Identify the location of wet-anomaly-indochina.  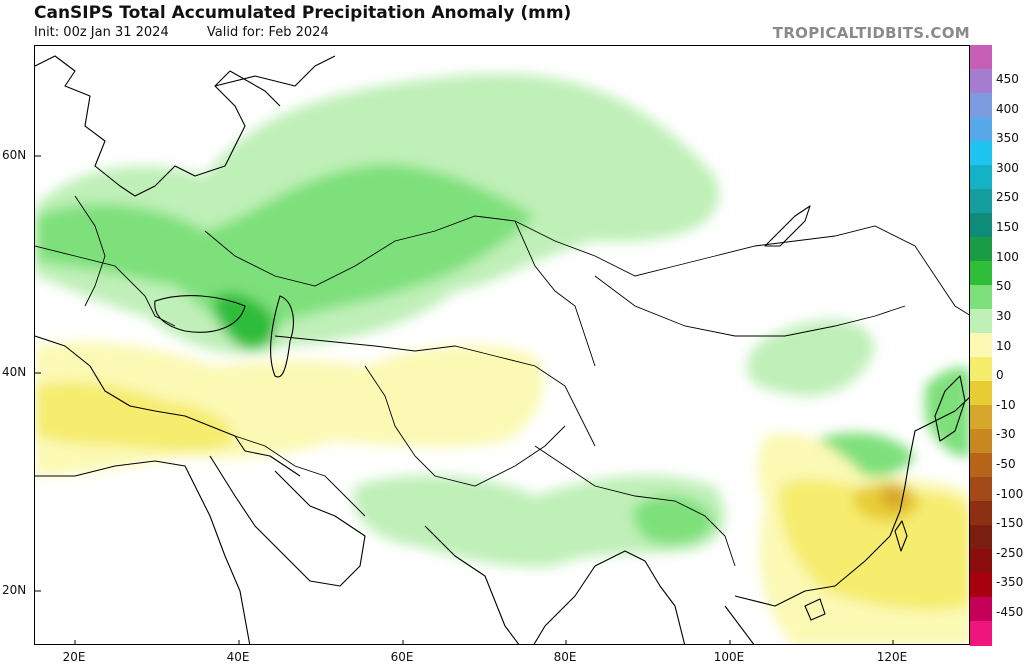
(674, 520).